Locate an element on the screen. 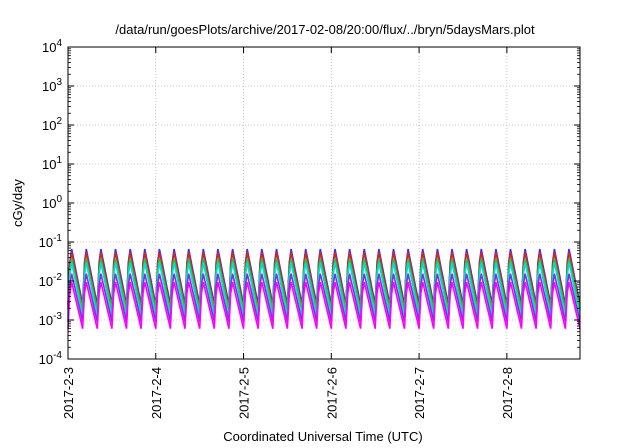 This screenshot has height=448, width=640. y-tick-exponent: -2 is located at coordinates (57, 277).